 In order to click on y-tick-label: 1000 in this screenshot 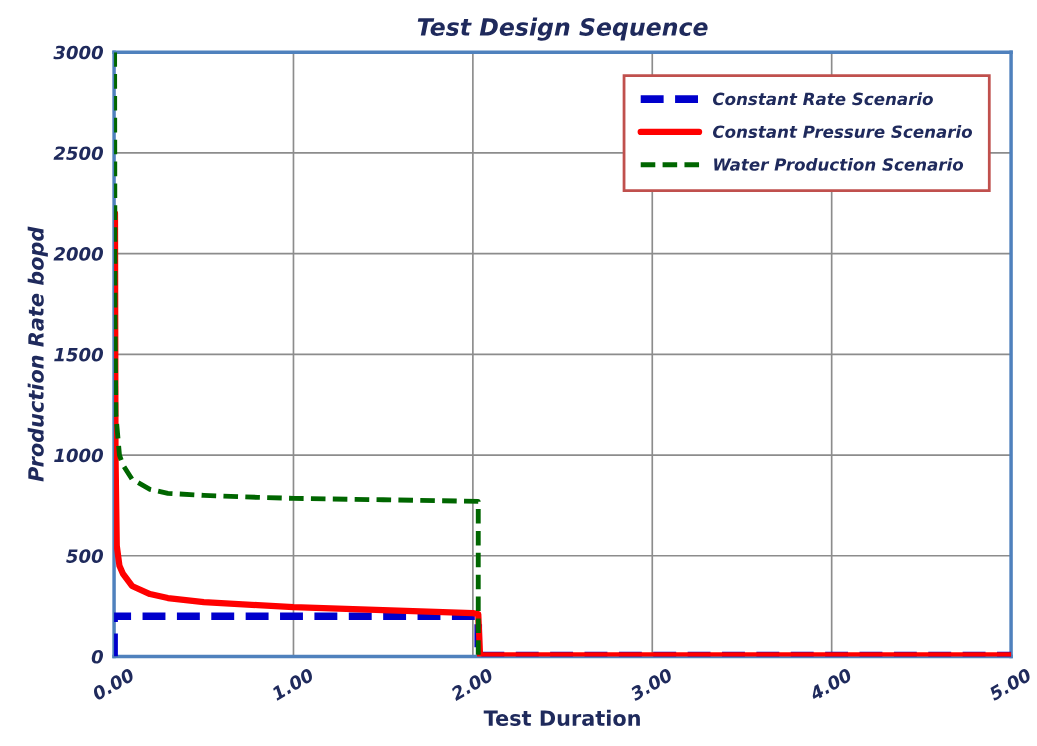, I will do `click(79, 455)`.